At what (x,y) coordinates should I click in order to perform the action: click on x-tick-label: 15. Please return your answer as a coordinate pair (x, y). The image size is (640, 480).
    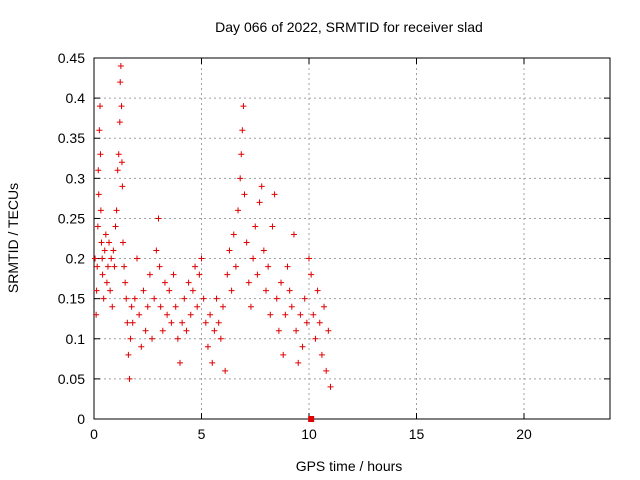
    Looking at the image, I should click on (417, 434).